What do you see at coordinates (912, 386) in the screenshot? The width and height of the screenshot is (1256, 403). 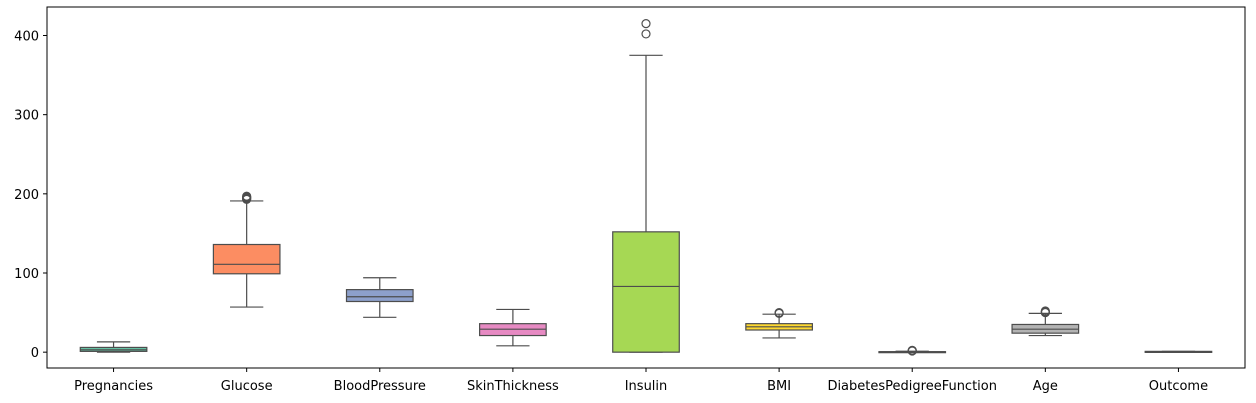 I see `x-tick-label: DiabetesPedigreeFunction` at bounding box center [912, 386].